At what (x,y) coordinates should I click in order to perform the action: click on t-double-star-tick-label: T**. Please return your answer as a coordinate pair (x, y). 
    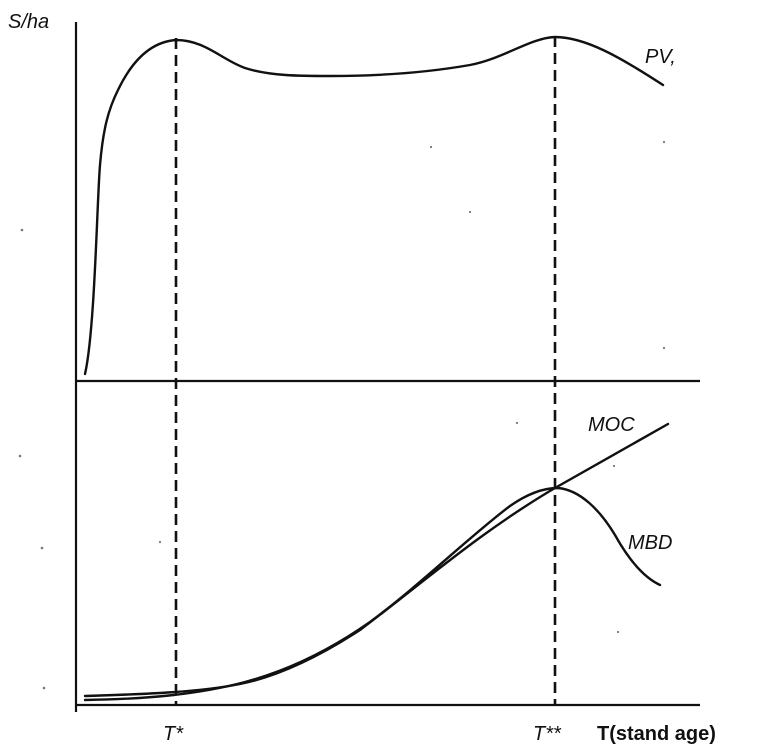
    Looking at the image, I should click on (547, 734).